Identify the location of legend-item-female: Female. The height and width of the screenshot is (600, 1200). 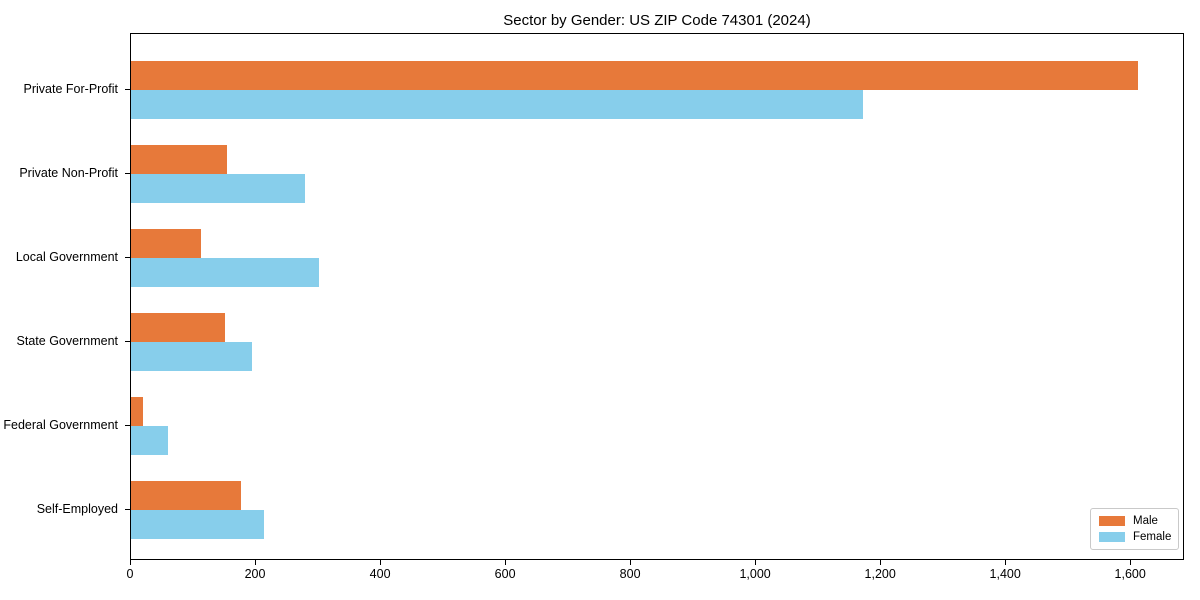
(1135, 537).